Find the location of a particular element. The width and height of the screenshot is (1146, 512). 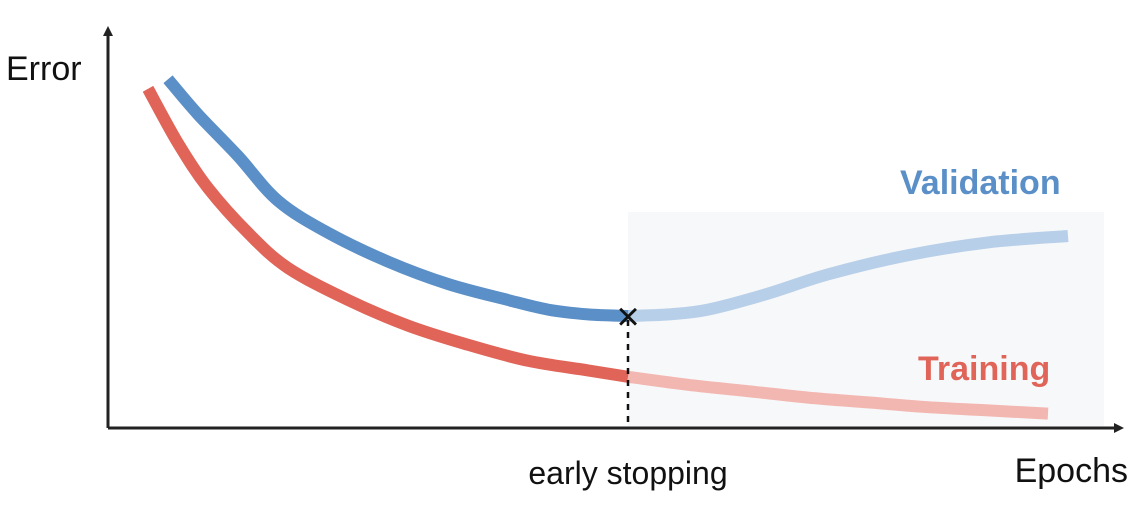

y-axis-label: Error is located at coordinates (44, 69).